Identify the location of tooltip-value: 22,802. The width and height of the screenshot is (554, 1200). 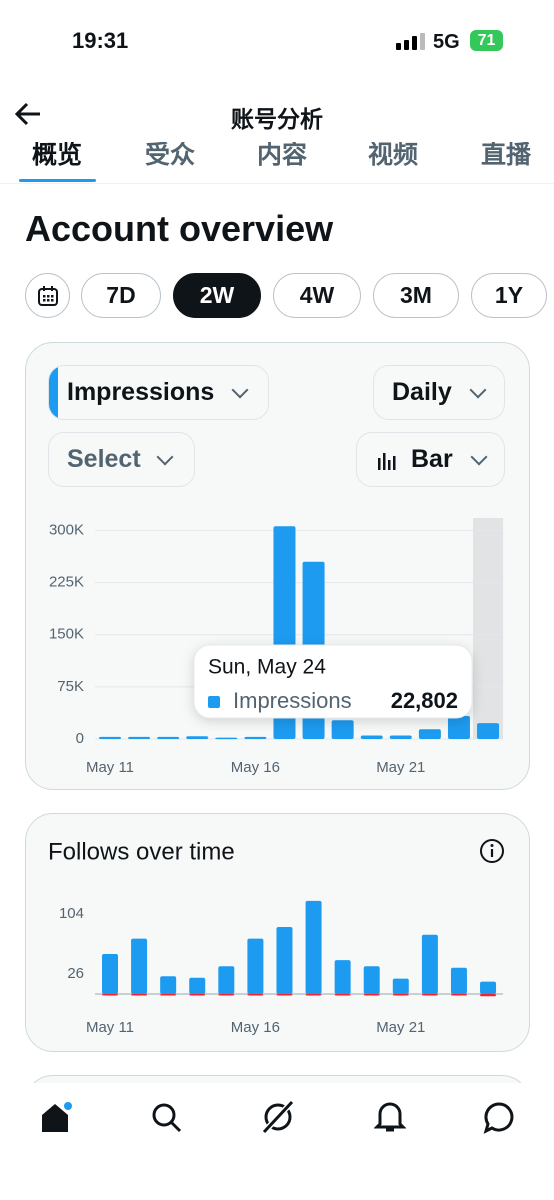
(424, 700).